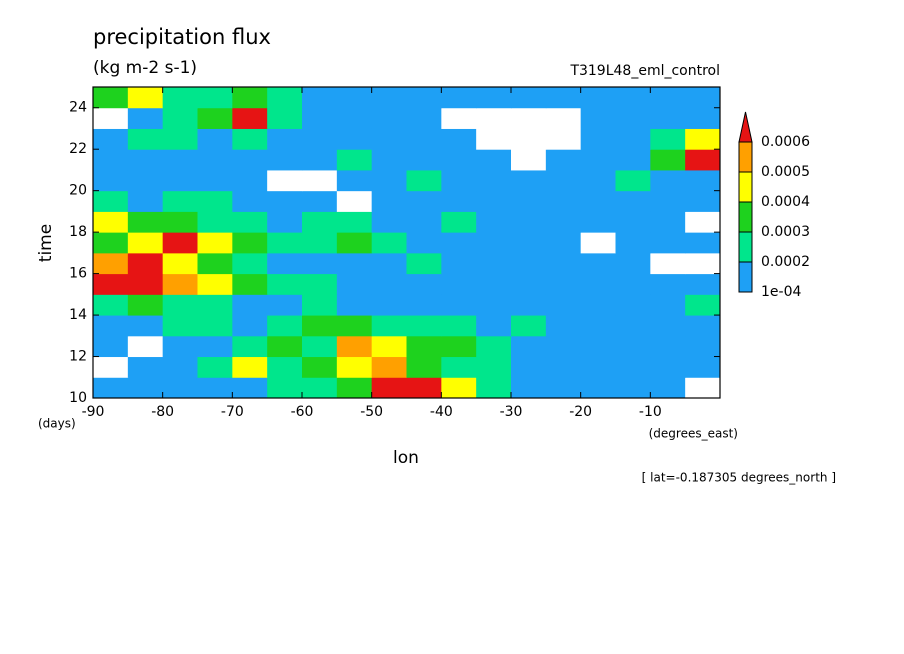 This screenshot has width=904, height=654. What do you see at coordinates (785, 262) in the screenshot?
I see `colorbar-label: 0.0002` at bounding box center [785, 262].